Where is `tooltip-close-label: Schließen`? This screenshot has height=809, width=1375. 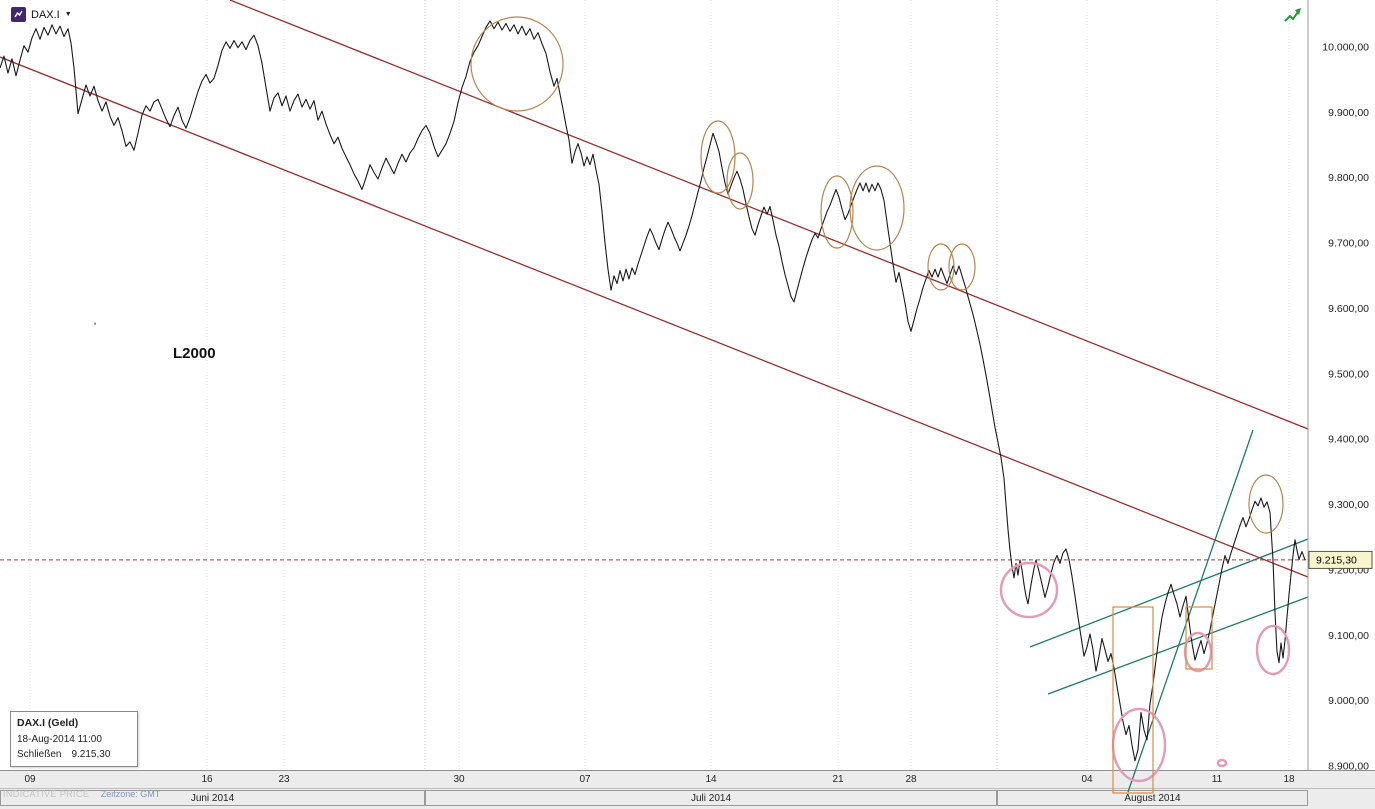
tooltip-close-label: Schließen is located at coordinates (39, 754).